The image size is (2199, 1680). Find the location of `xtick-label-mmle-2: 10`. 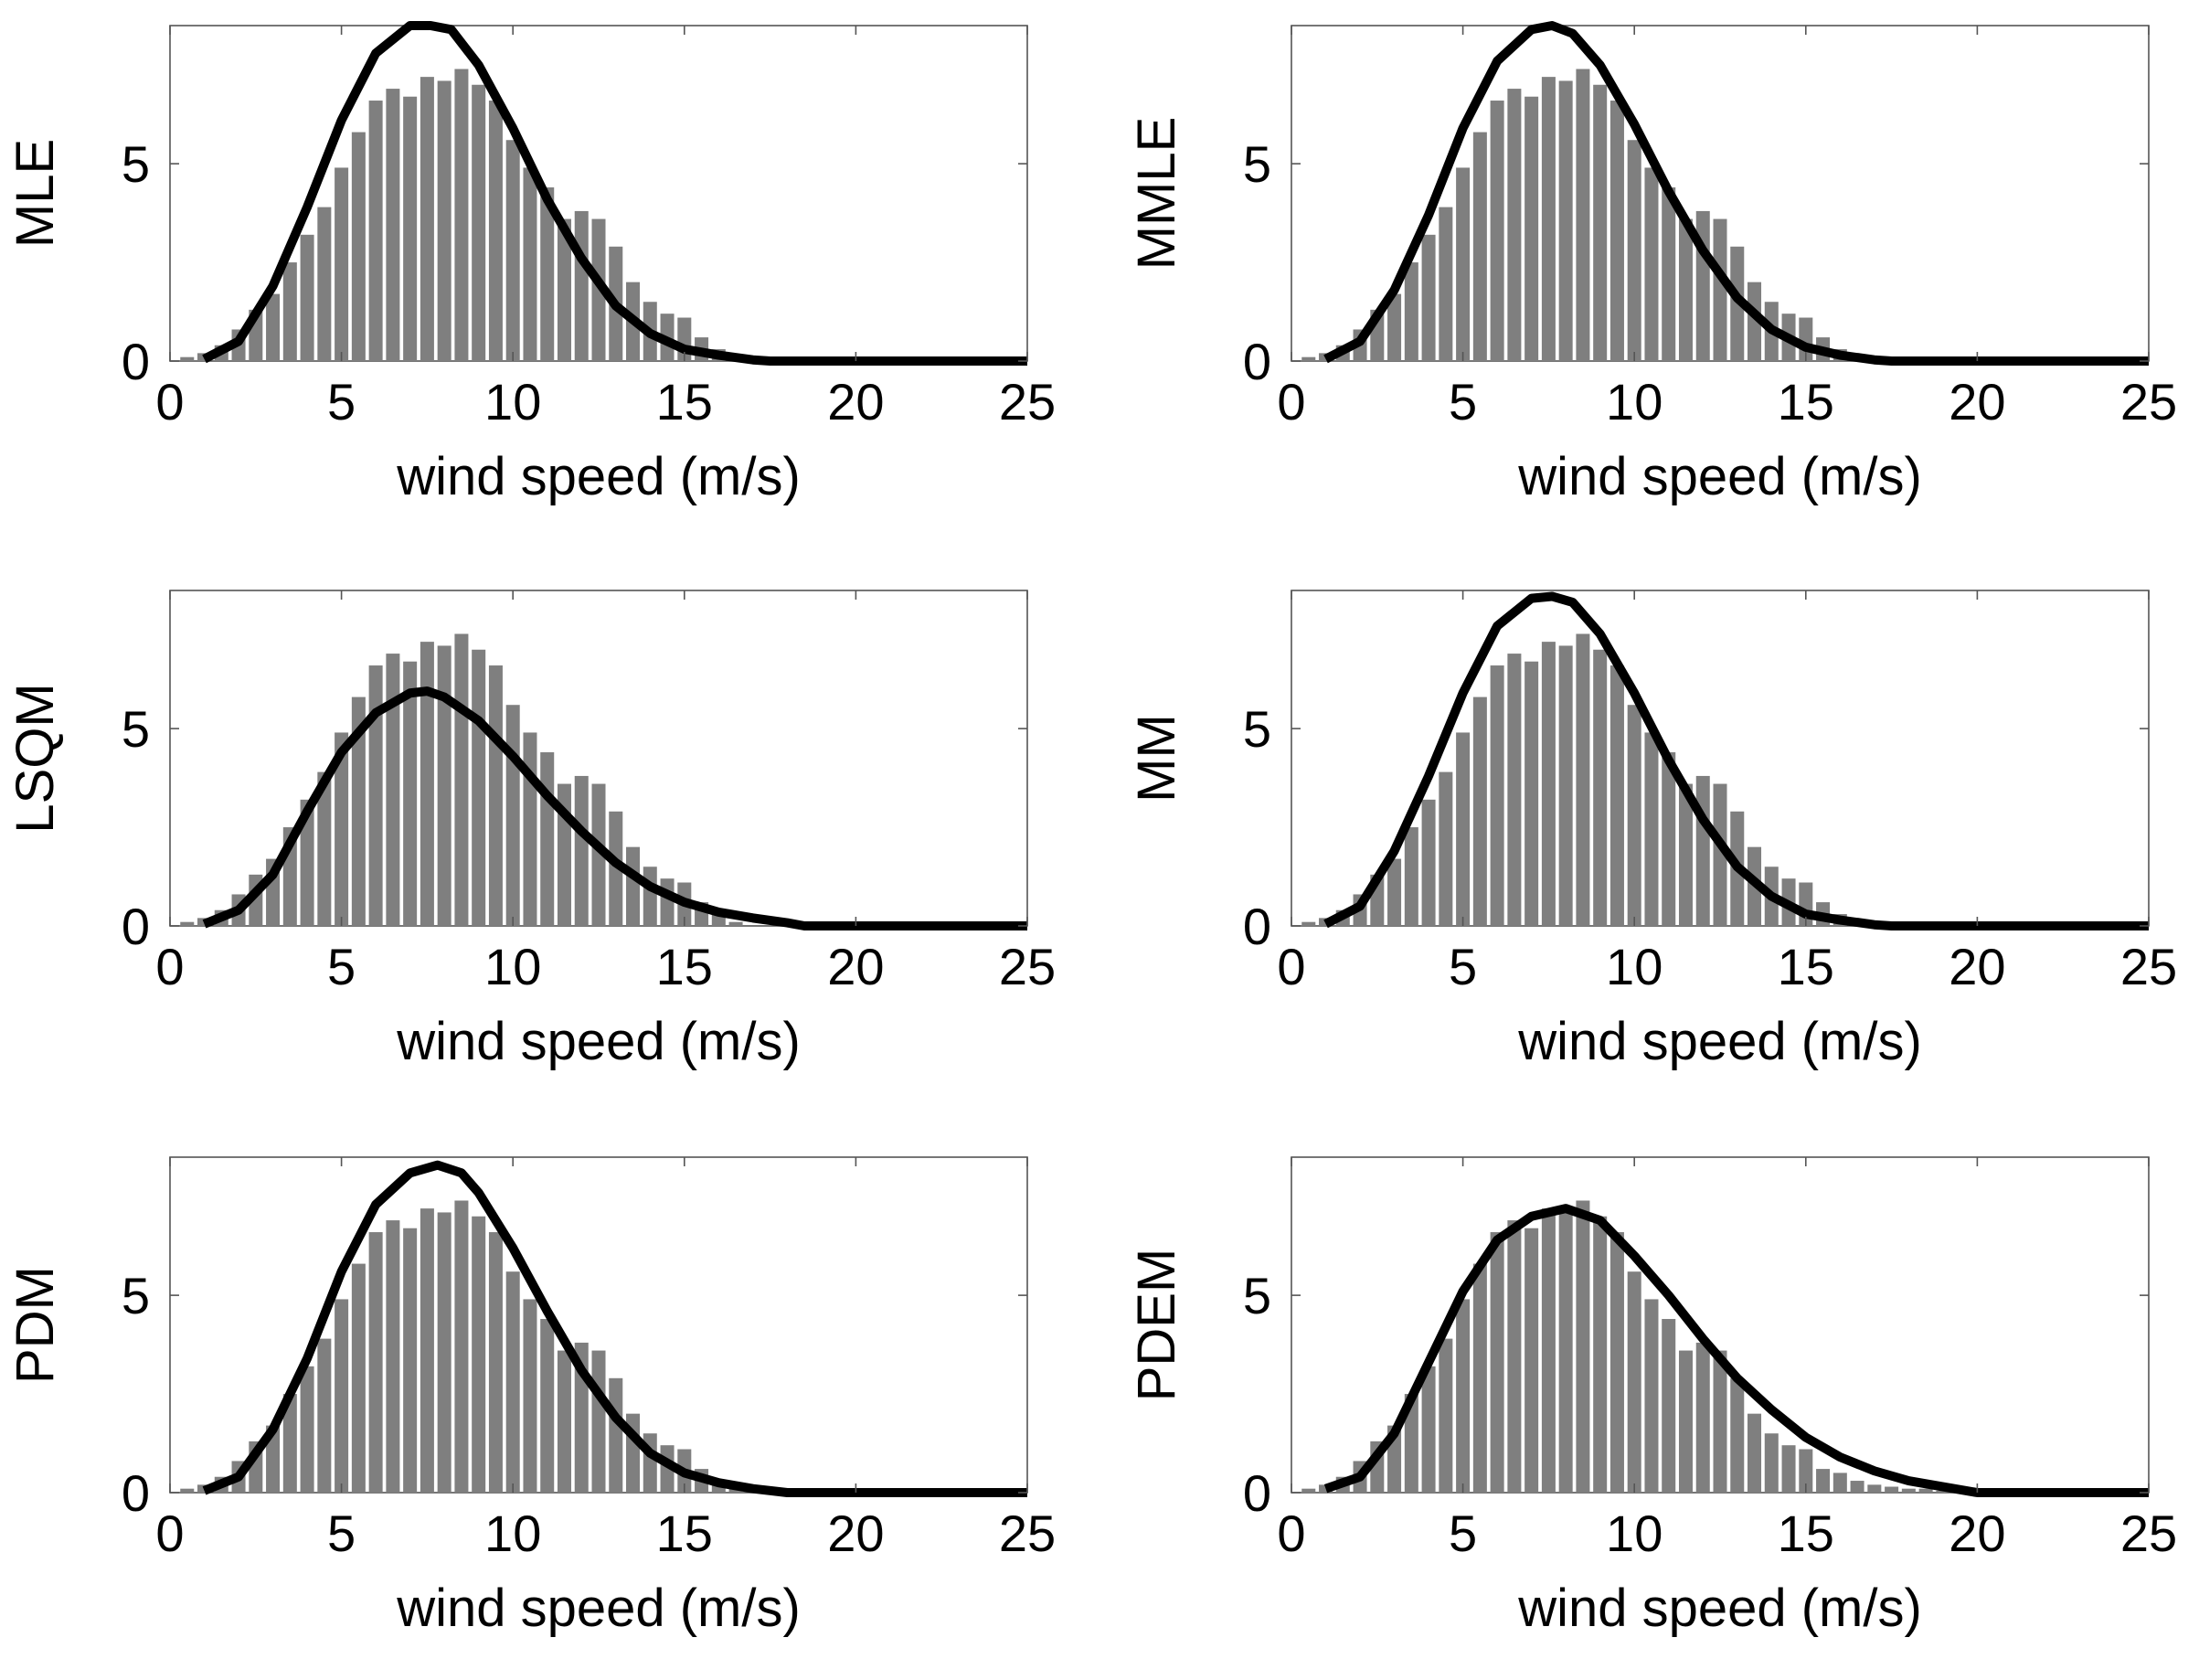

xtick-label-mmle-2: 10 is located at coordinates (1635, 402).